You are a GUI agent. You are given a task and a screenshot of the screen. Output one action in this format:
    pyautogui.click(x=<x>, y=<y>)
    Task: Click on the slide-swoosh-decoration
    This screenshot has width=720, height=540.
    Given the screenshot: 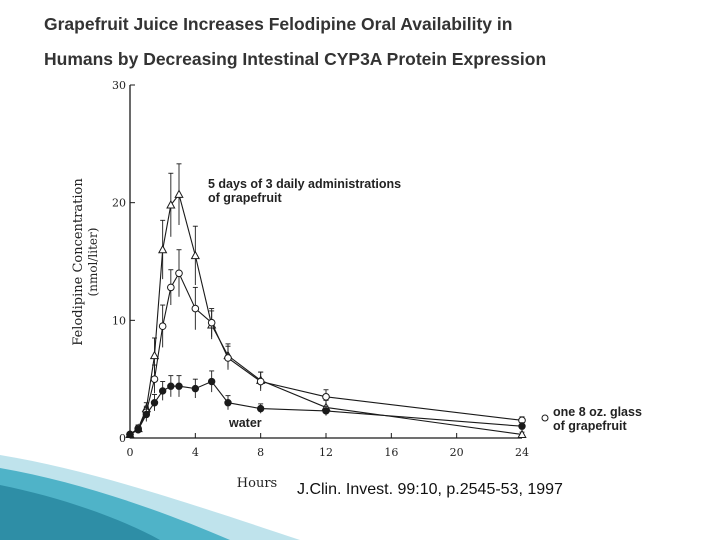 What is the action you would take?
    pyautogui.click(x=150, y=497)
    